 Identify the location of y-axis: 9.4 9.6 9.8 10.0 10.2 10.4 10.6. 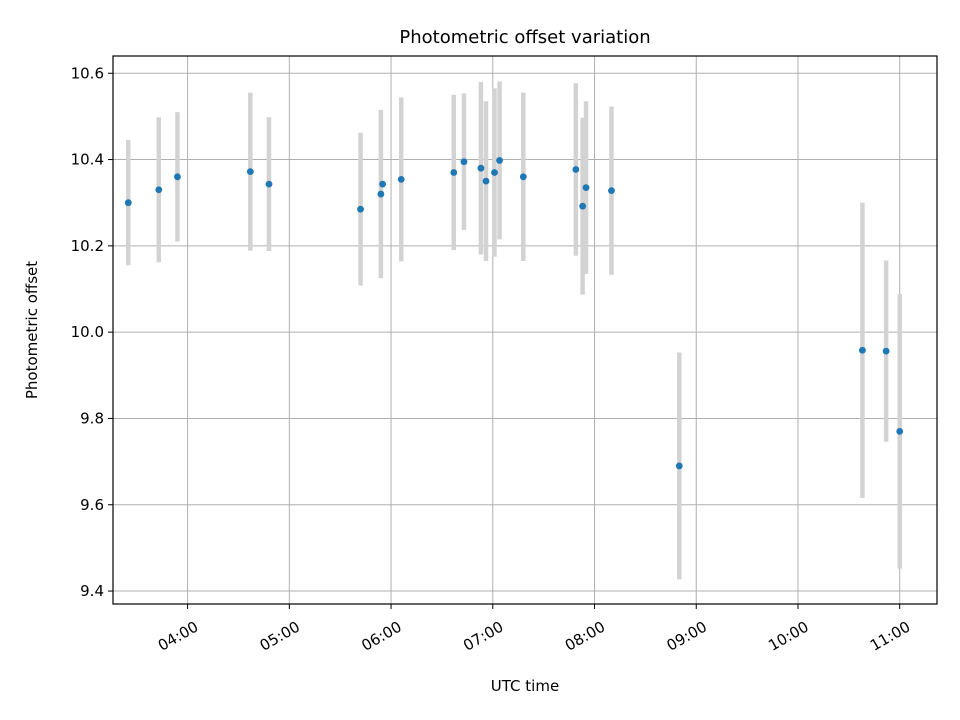
(92, 332).